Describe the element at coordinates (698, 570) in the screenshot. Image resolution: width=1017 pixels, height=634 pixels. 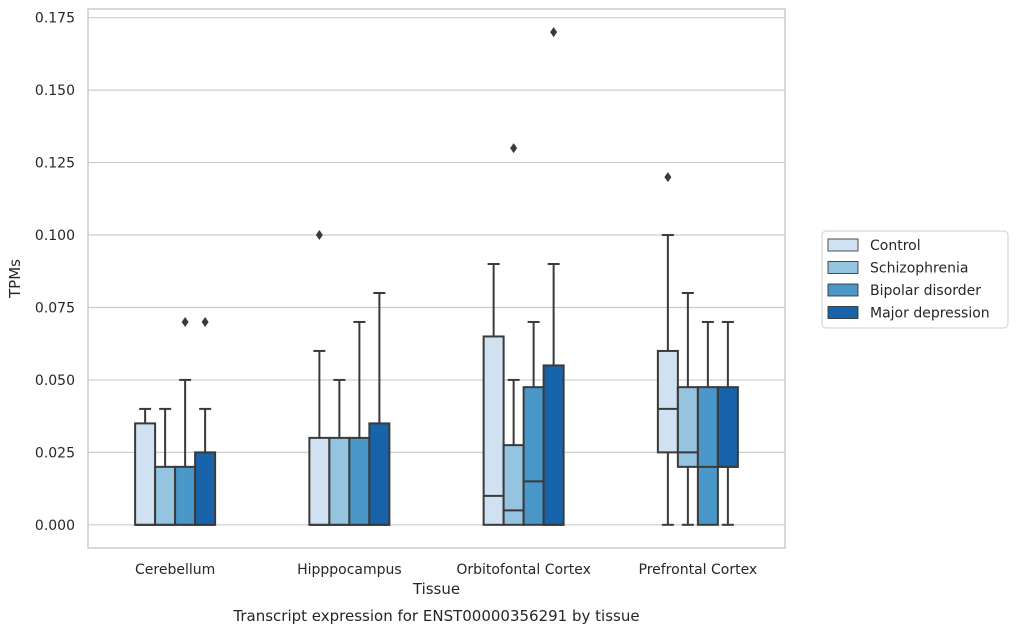
I see `x-tick-label: Prefrontal Cortex` at that location.